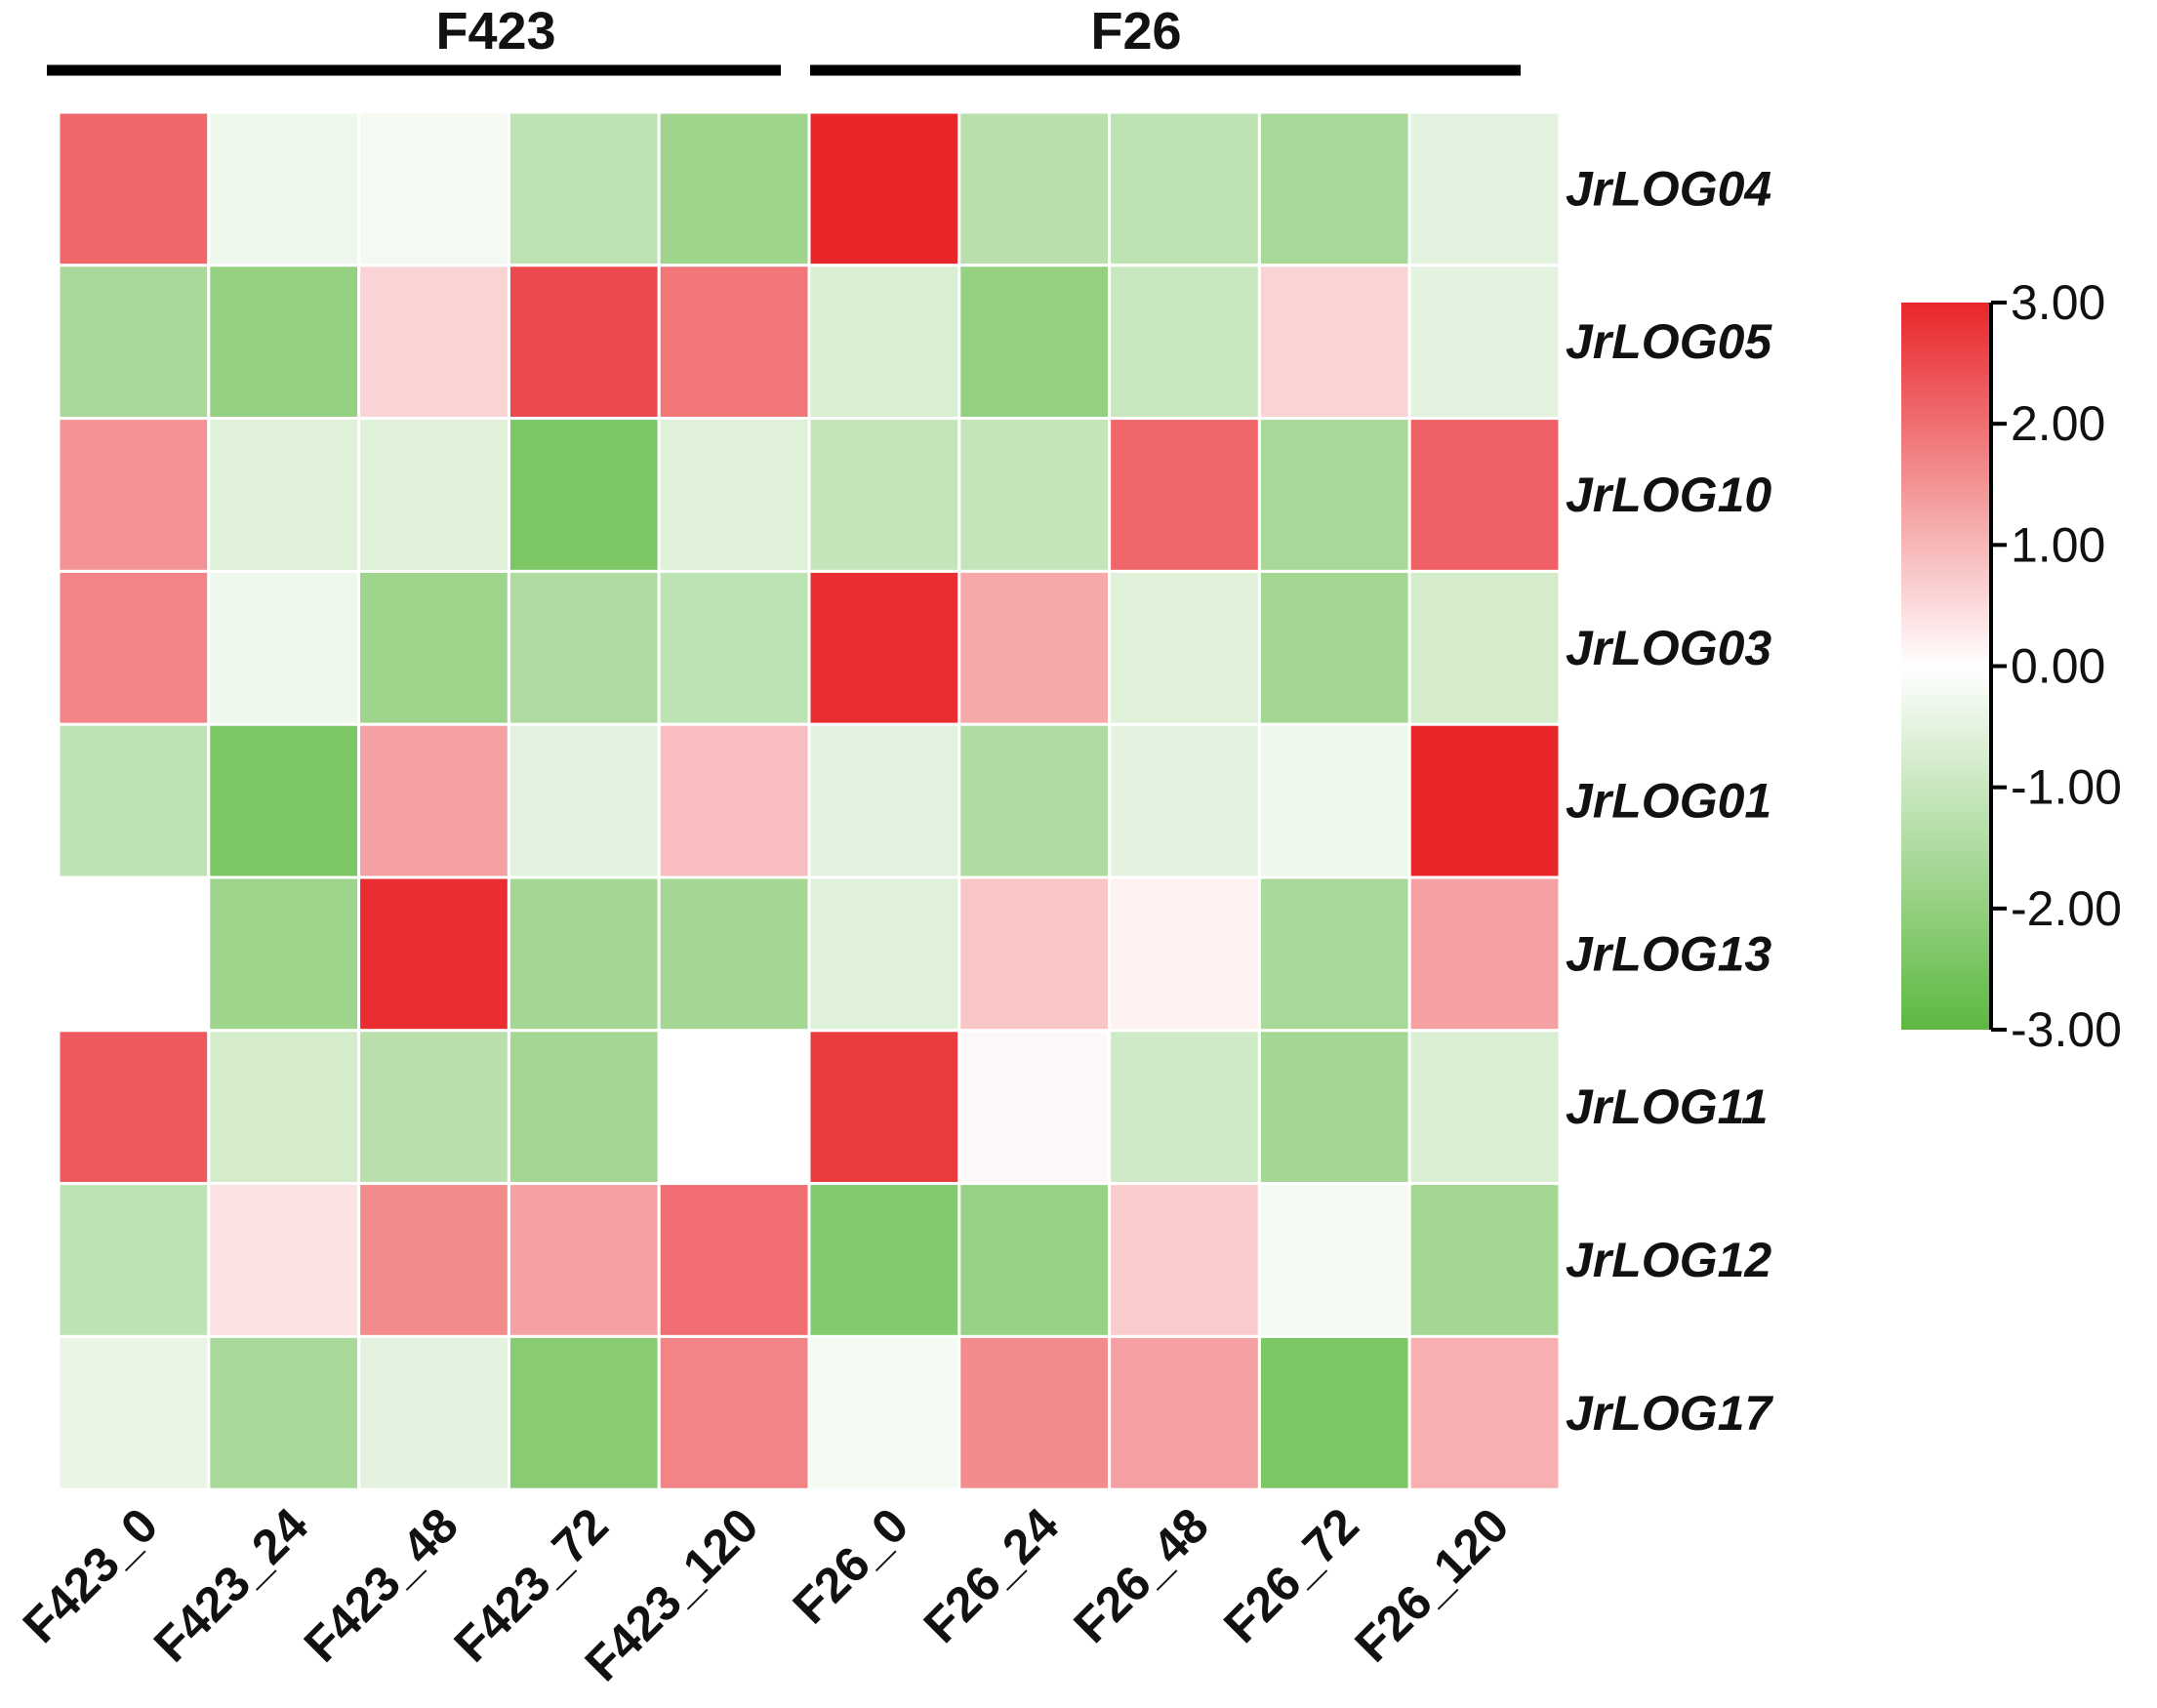  I want to click on row-label-JrLOG17: JrLOG17, so click(1669, 1413).